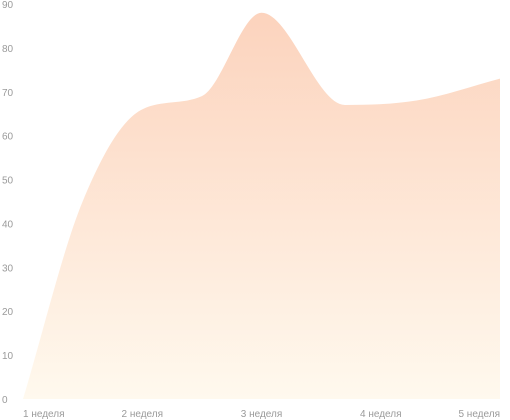 Image resolution: width=510 pixels, height=420 pixels. I want to click on y-tick-label: 40, so click(8, 224).